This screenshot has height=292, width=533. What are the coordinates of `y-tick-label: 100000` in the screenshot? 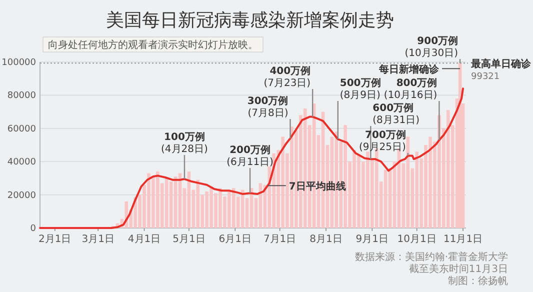 It's located at (19, 63).